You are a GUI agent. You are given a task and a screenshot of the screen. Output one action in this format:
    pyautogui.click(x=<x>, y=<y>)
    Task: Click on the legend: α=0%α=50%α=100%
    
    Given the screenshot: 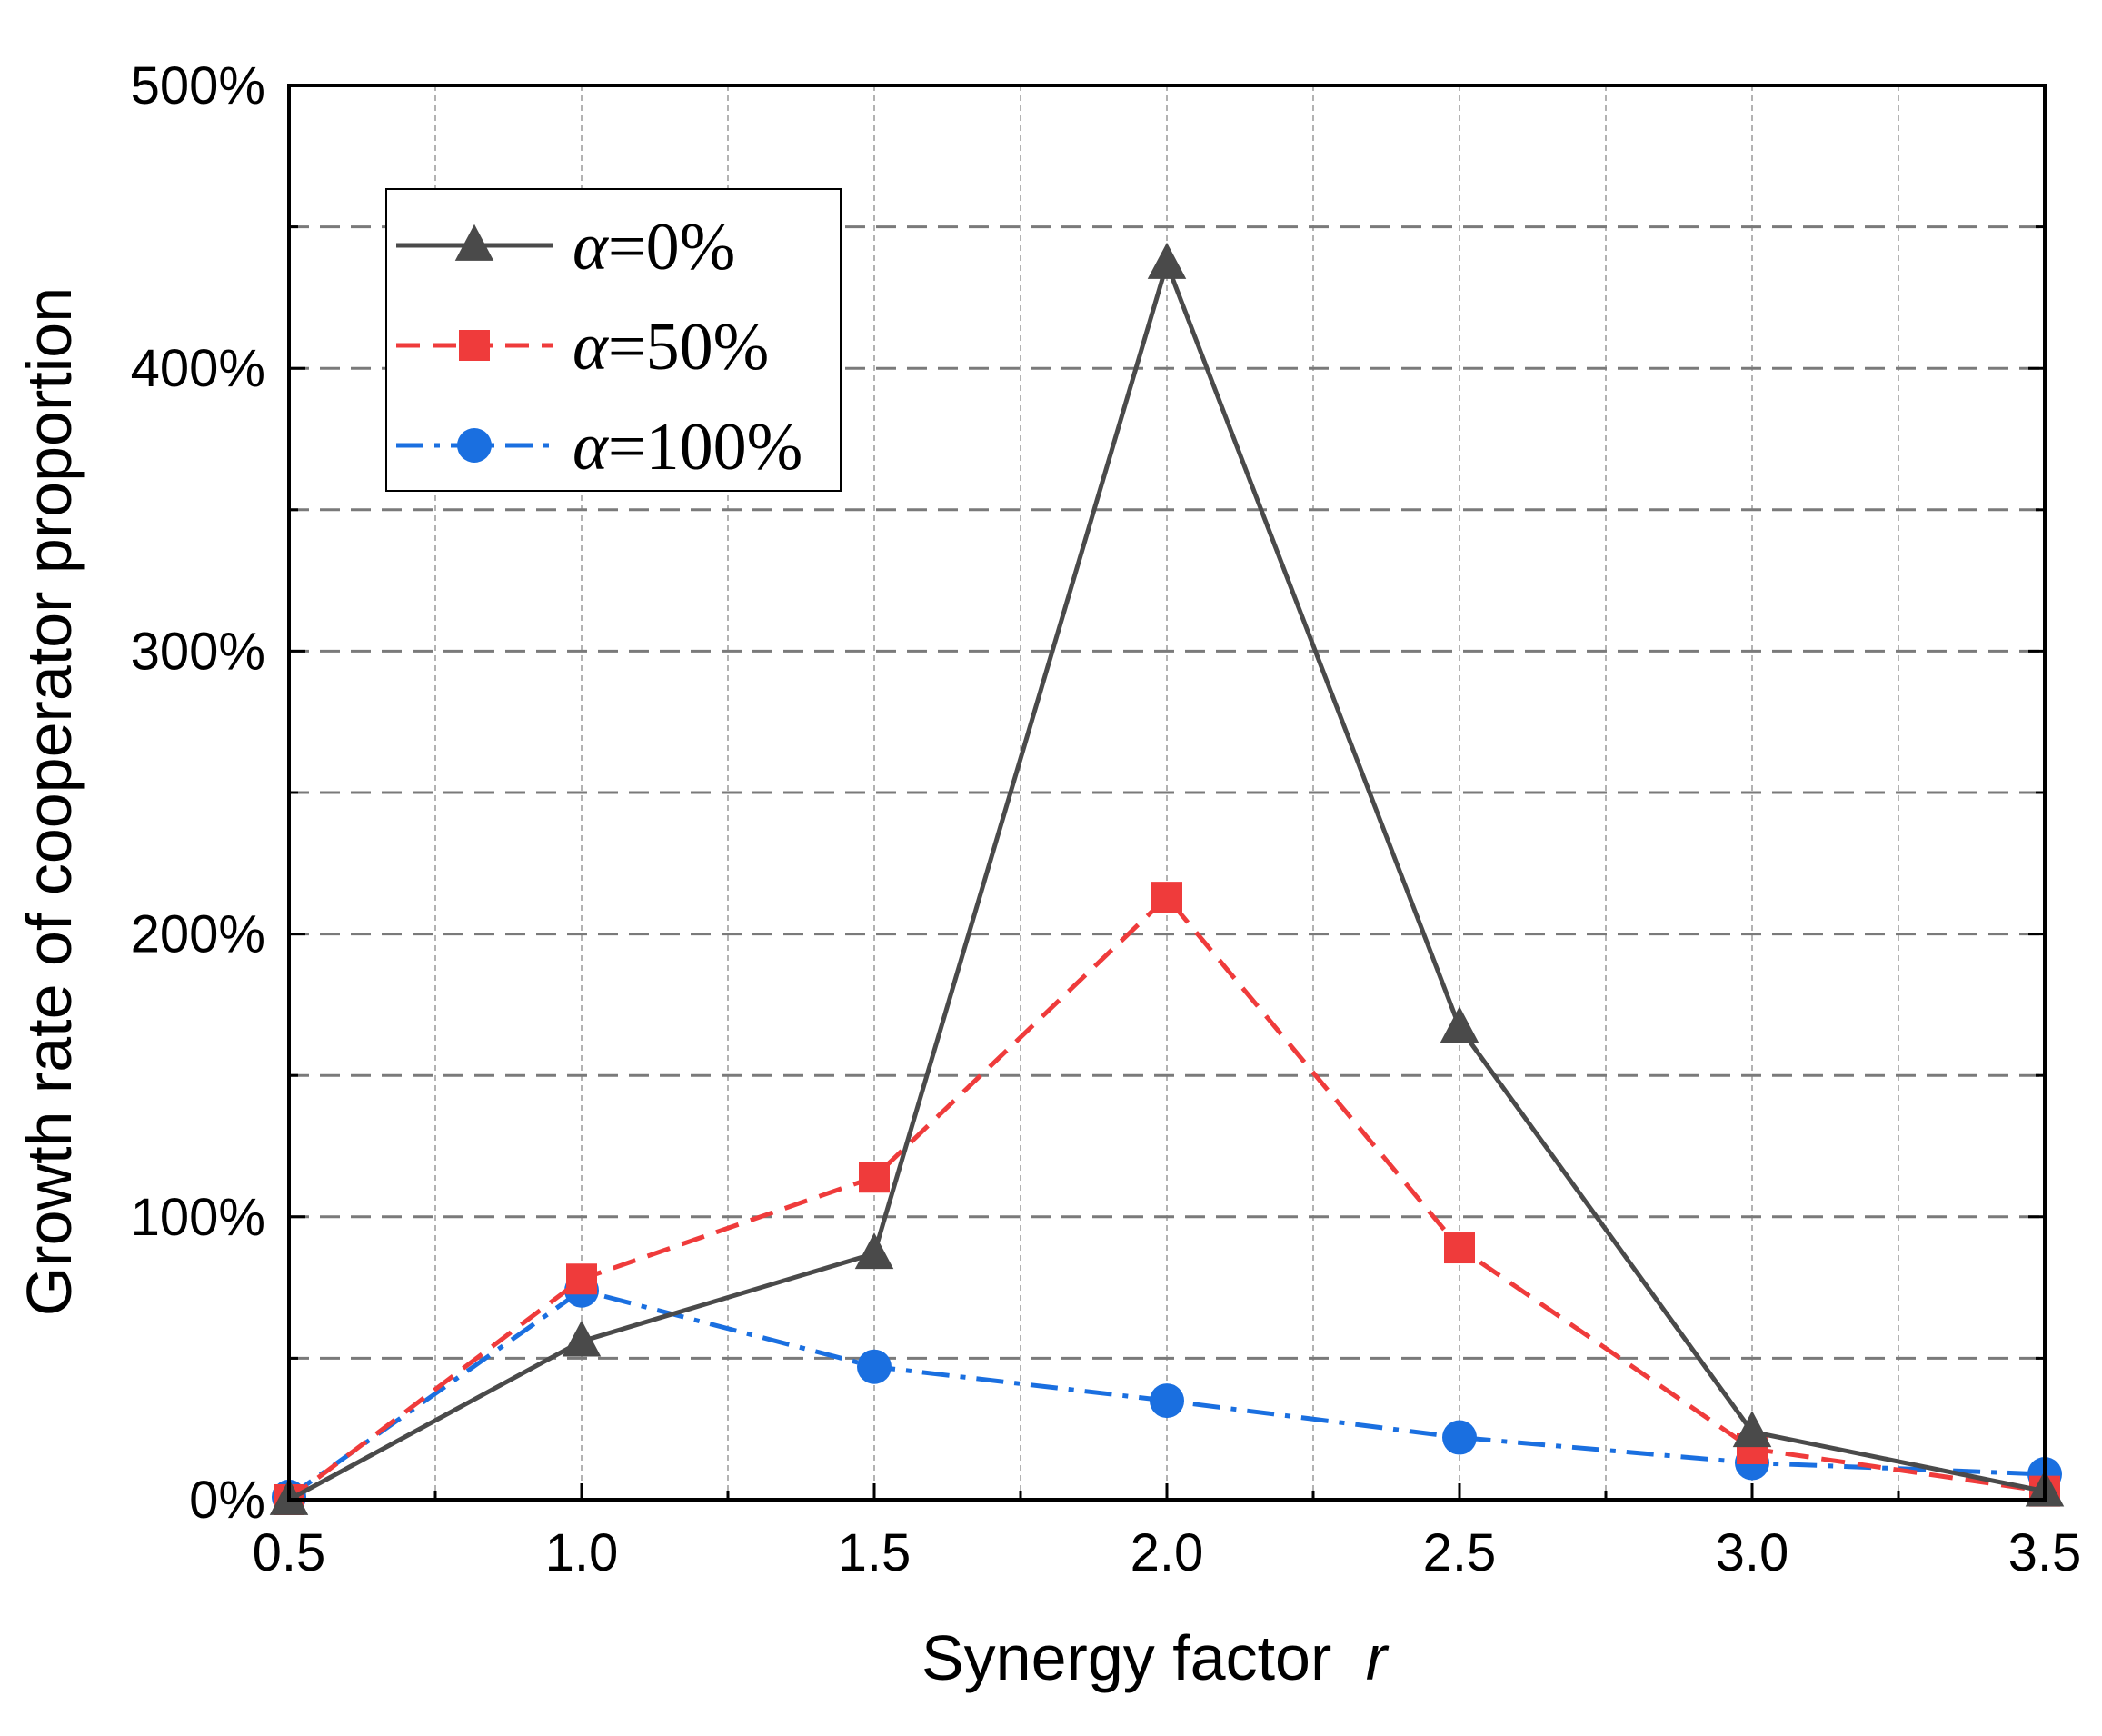 What is the action you would take?
    pyautogui.click(x=613, y=340)
    